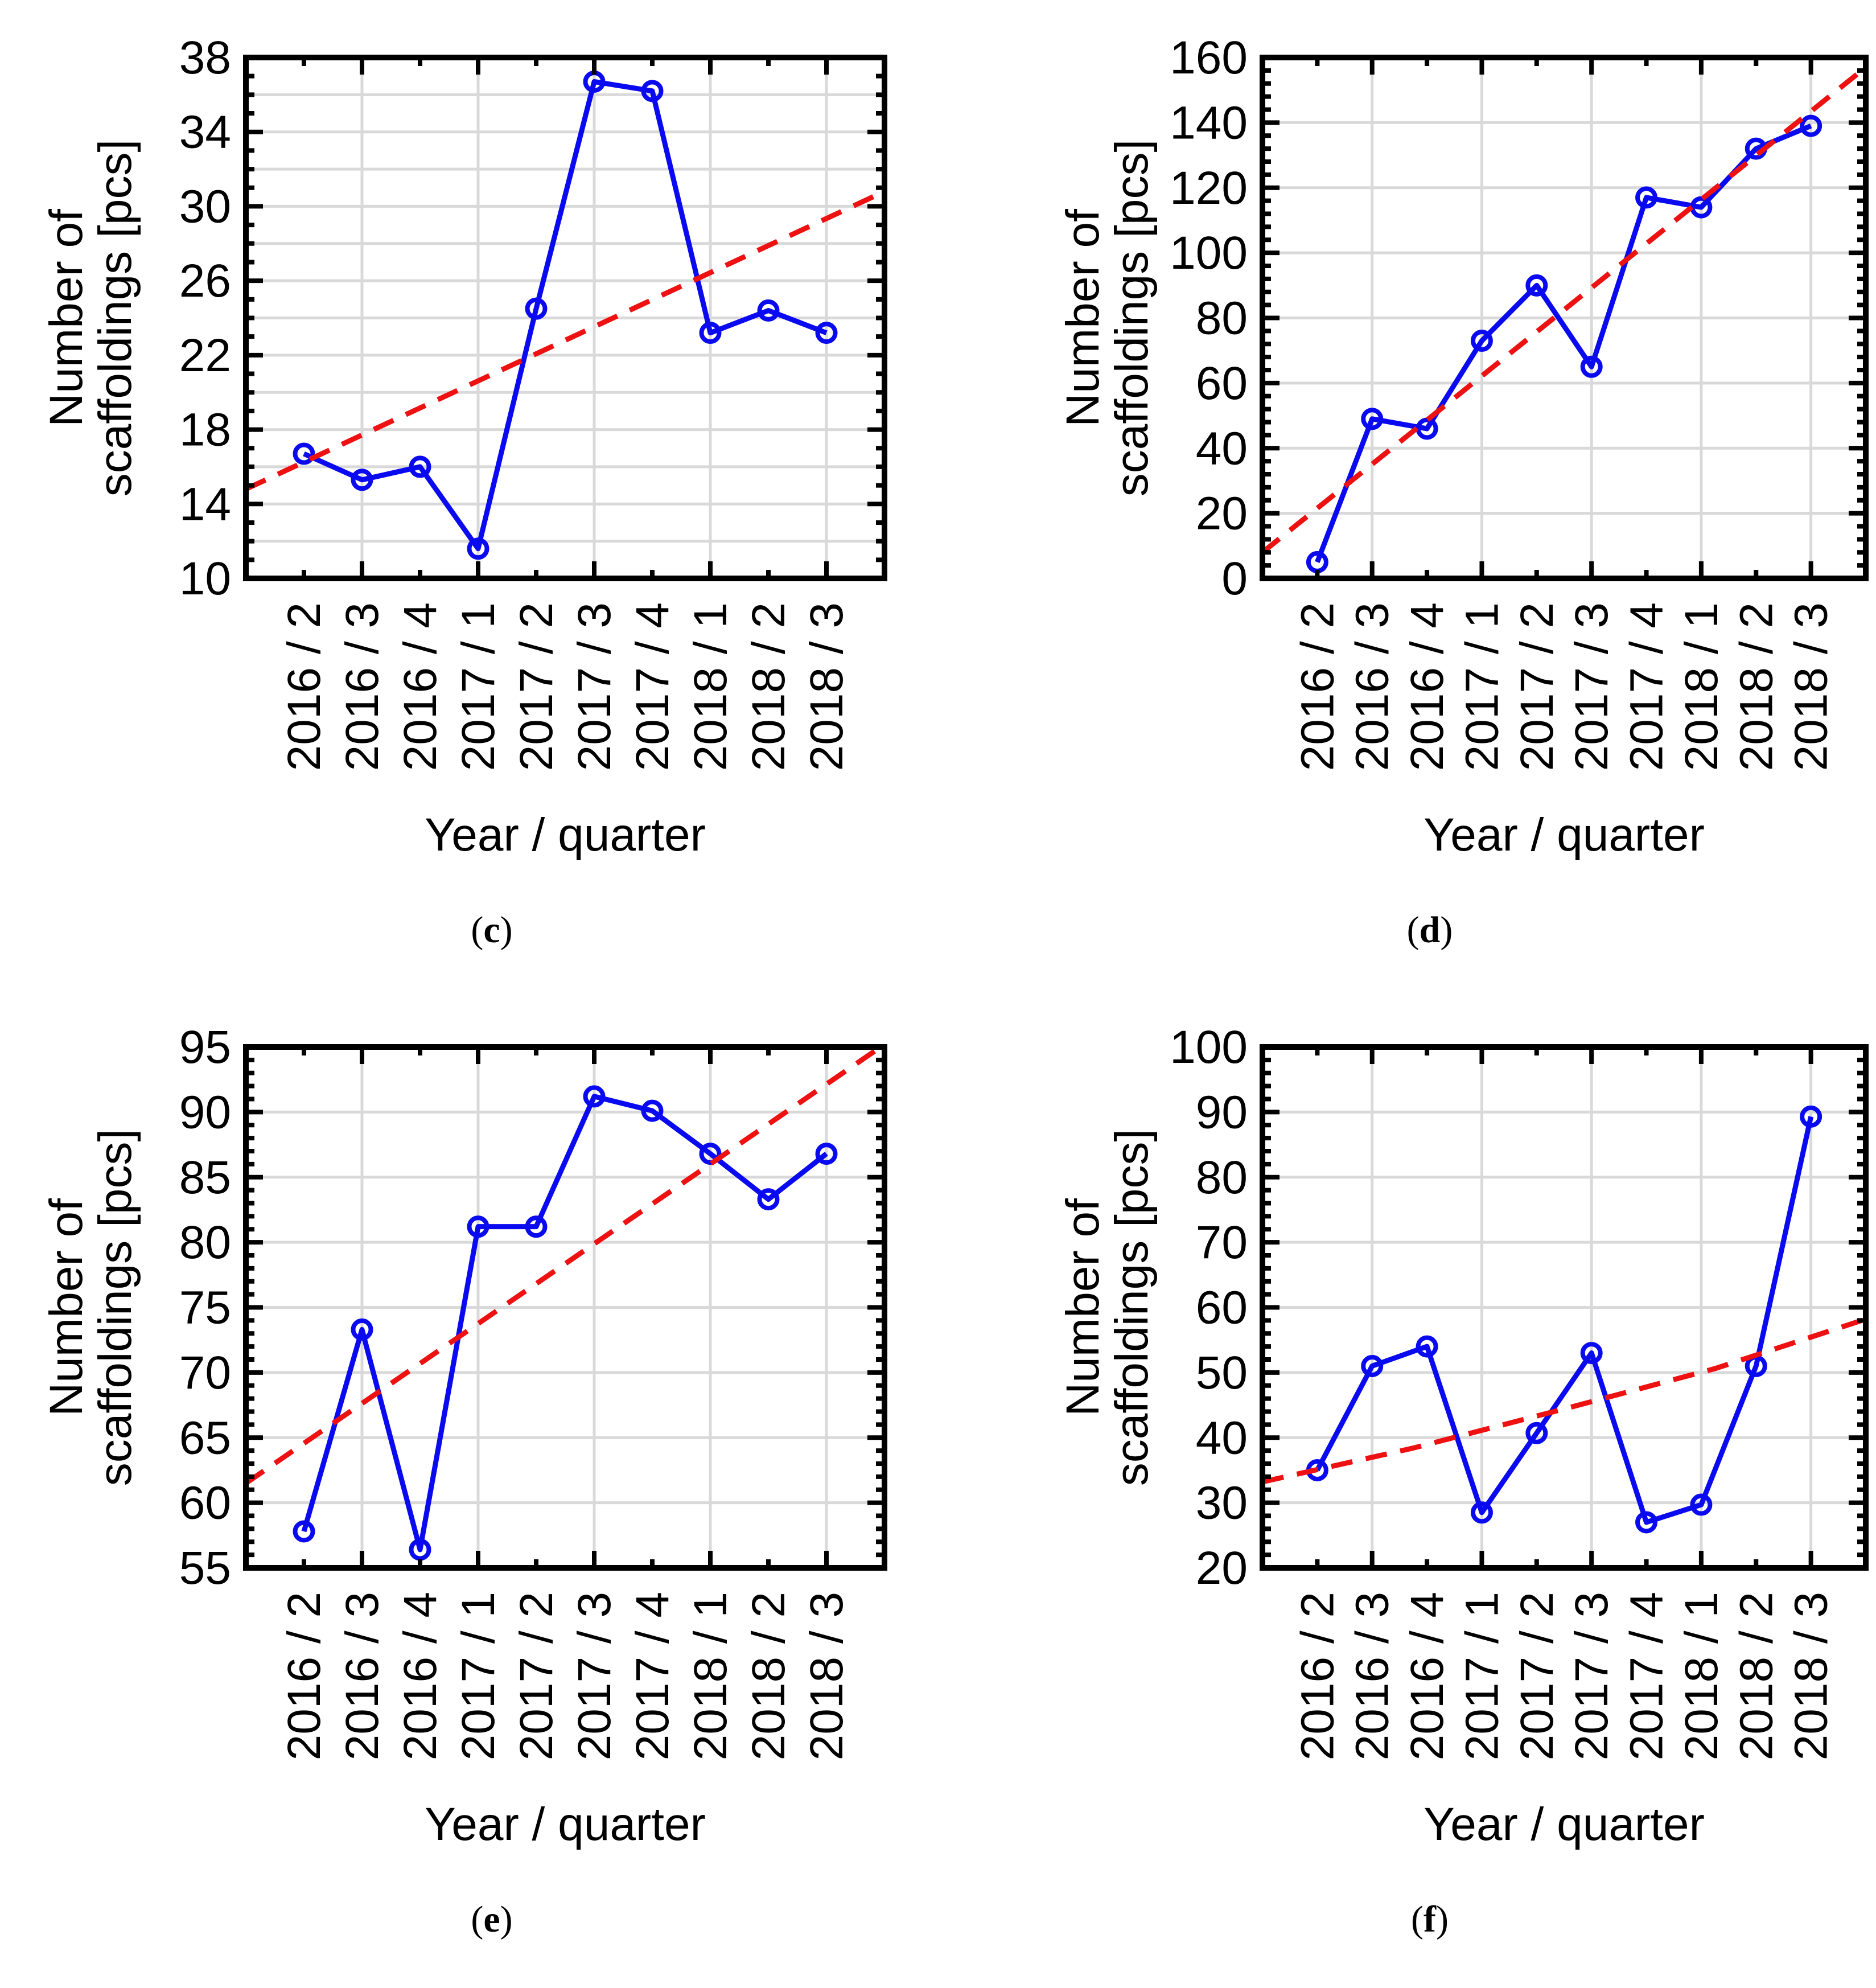  Describe the element at coordinates (1418, 930) in the screenshot. I see `chart-d-caption: (d)` at that location.